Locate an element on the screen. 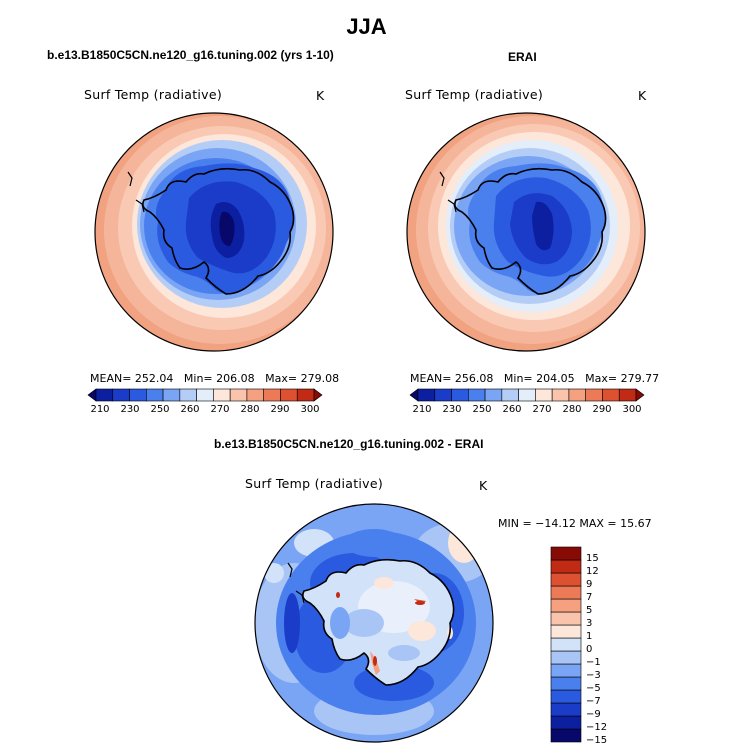 Image resolution: width=733 pixels, height=750 pixels. model-max-label: Max= 279.08 is located at coordinates (302, 378).